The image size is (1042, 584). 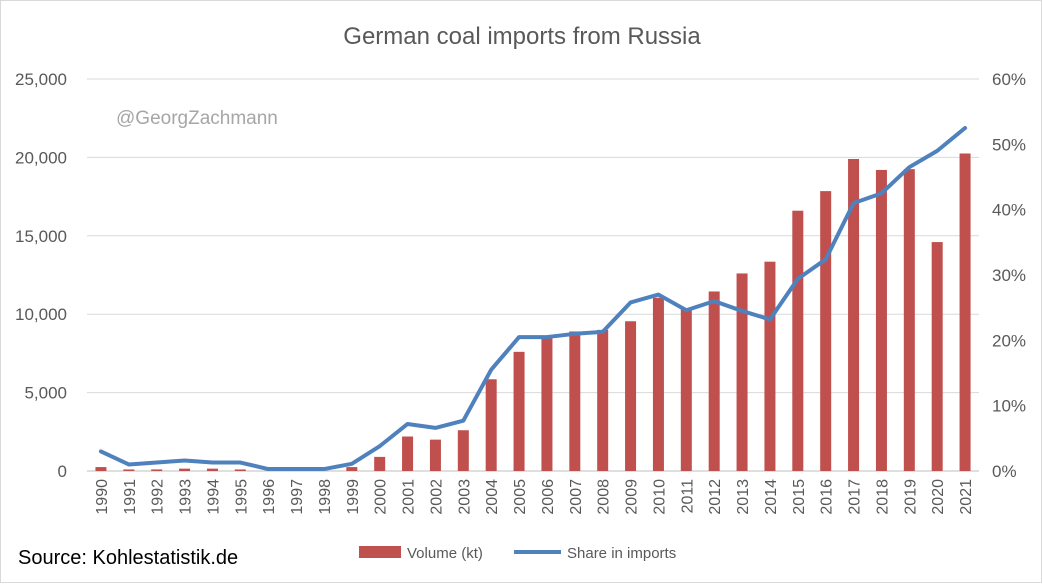 I want to click on x-tick-label: 2020, so click(x=938, y=497).